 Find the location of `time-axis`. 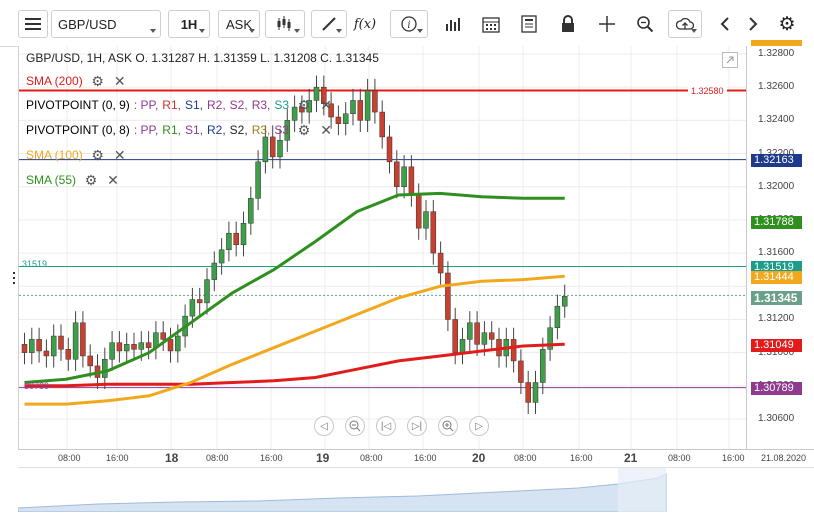

time-axis is located at coordinates (416, 458).